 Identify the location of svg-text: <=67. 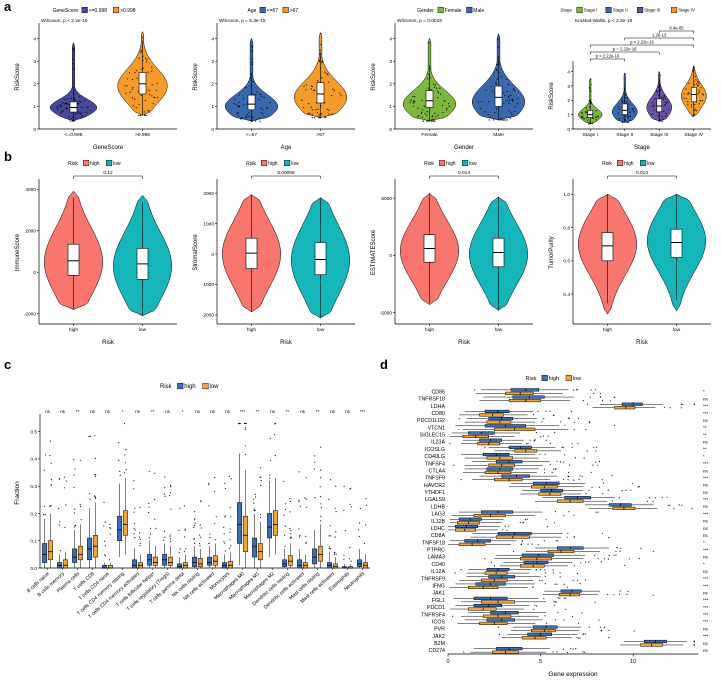
(251, 135).